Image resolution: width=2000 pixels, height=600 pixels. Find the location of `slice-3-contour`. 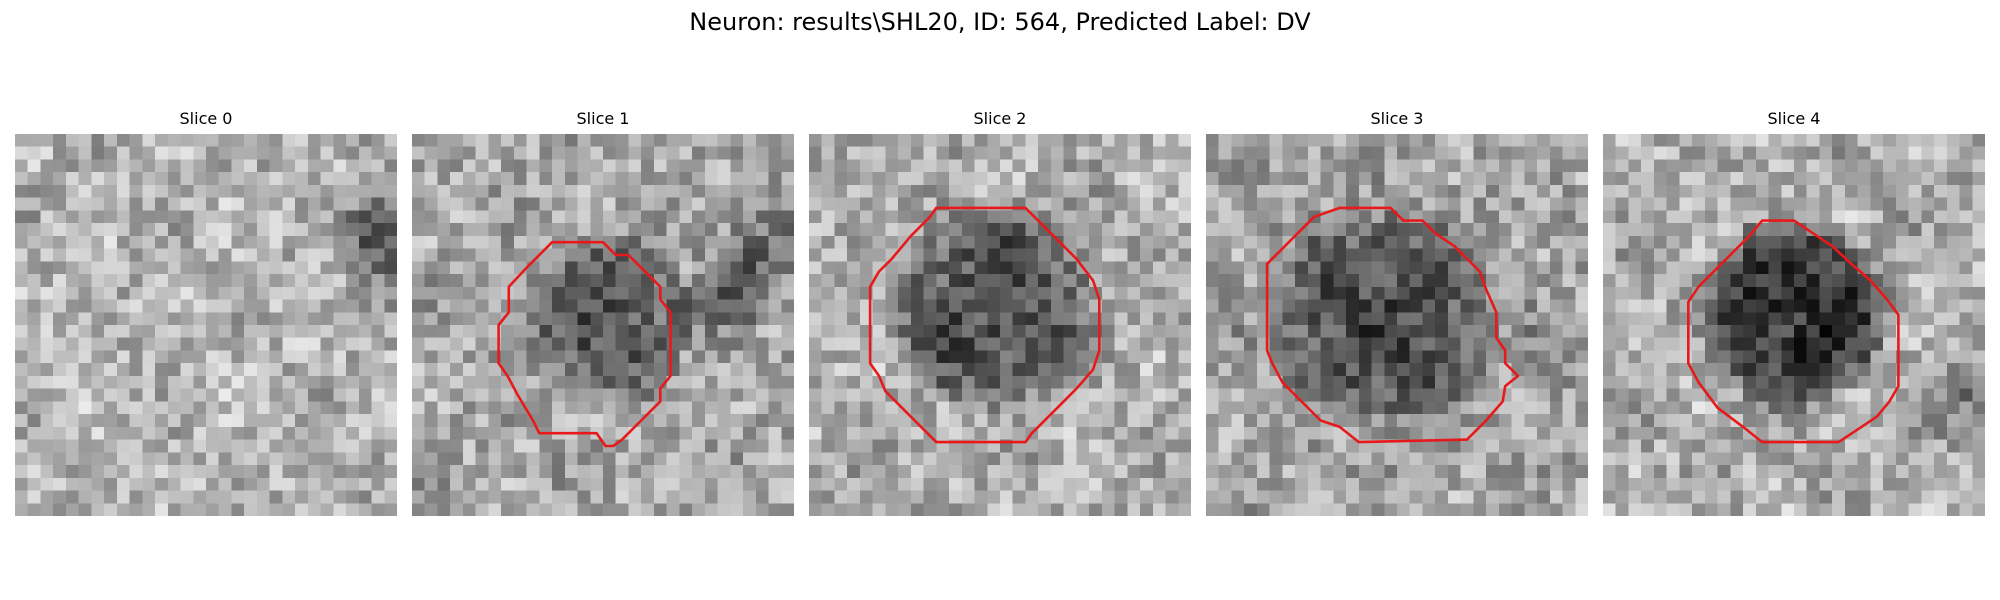

slice-3-contour is located at coordinates (1392, 325).